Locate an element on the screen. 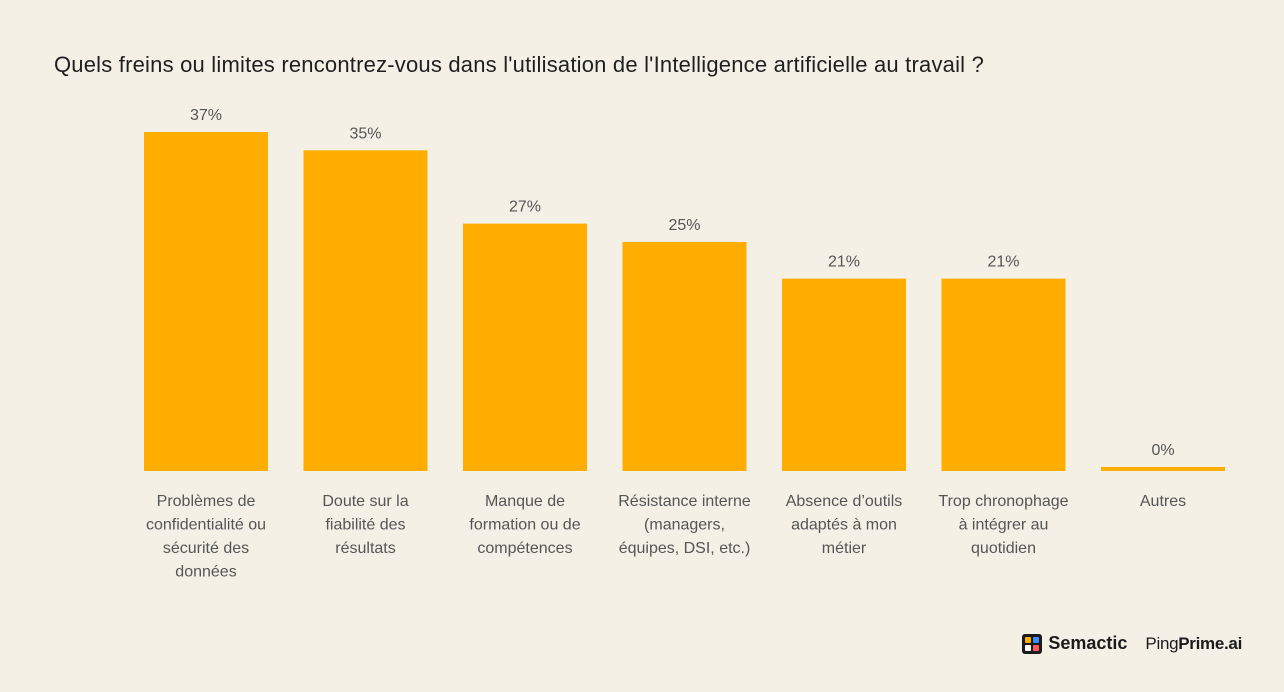  value-label-1: 37% is located at coordinates (206, 115).